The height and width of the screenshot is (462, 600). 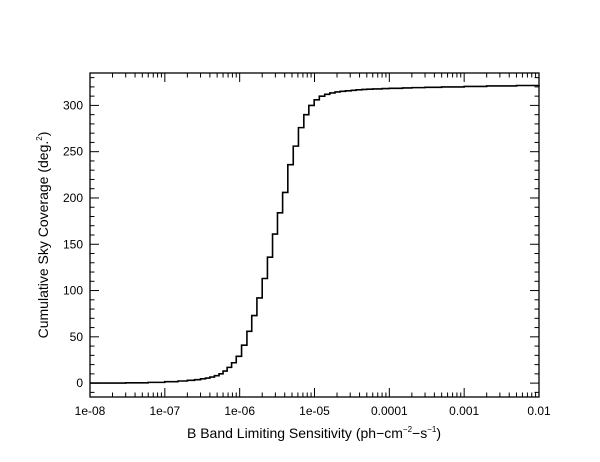 I want to click on y-axis-title-exponent: 2, so click(x=39, y=138).